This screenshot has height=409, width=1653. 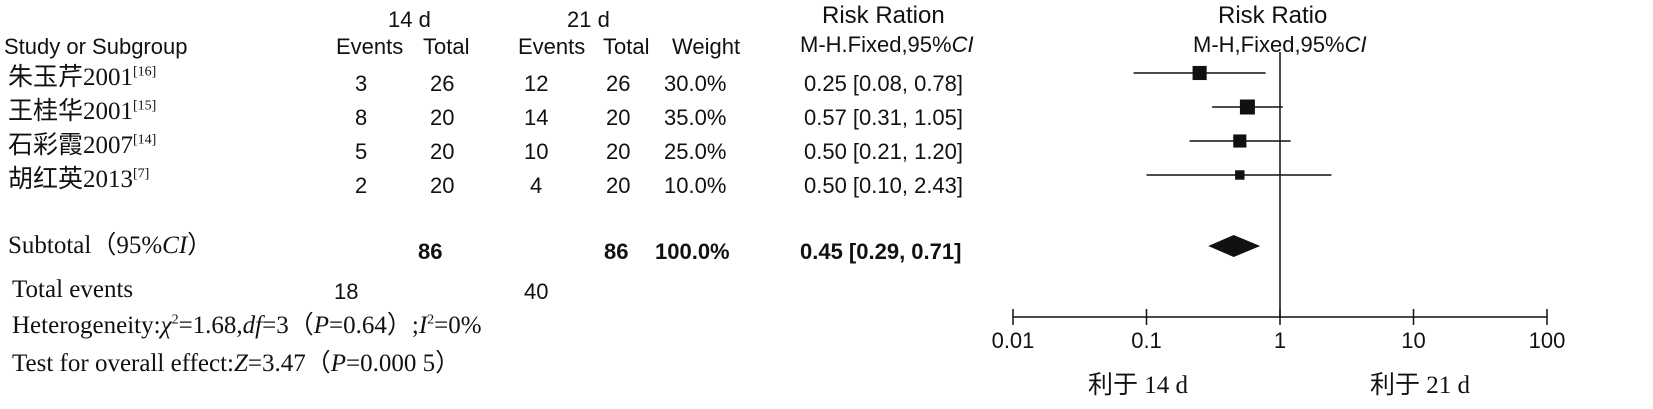 What do you see at coordinates (430, 251) in the screenshot?
I see `subtotal-total1: 86` at bounding box center [430, 251].